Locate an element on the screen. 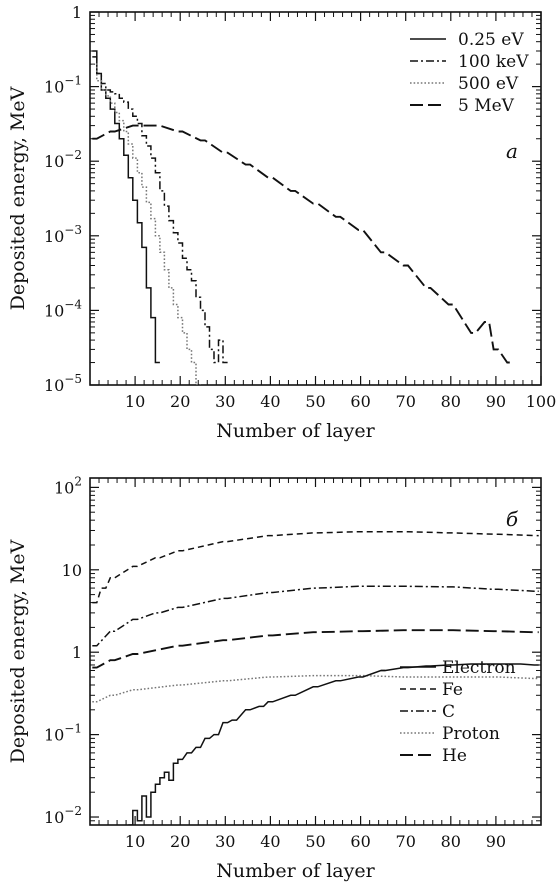 The width and height of the screenshot is (558, 887). y-tick-label: 10⁻⁵ is located at coordinates (63, 383).